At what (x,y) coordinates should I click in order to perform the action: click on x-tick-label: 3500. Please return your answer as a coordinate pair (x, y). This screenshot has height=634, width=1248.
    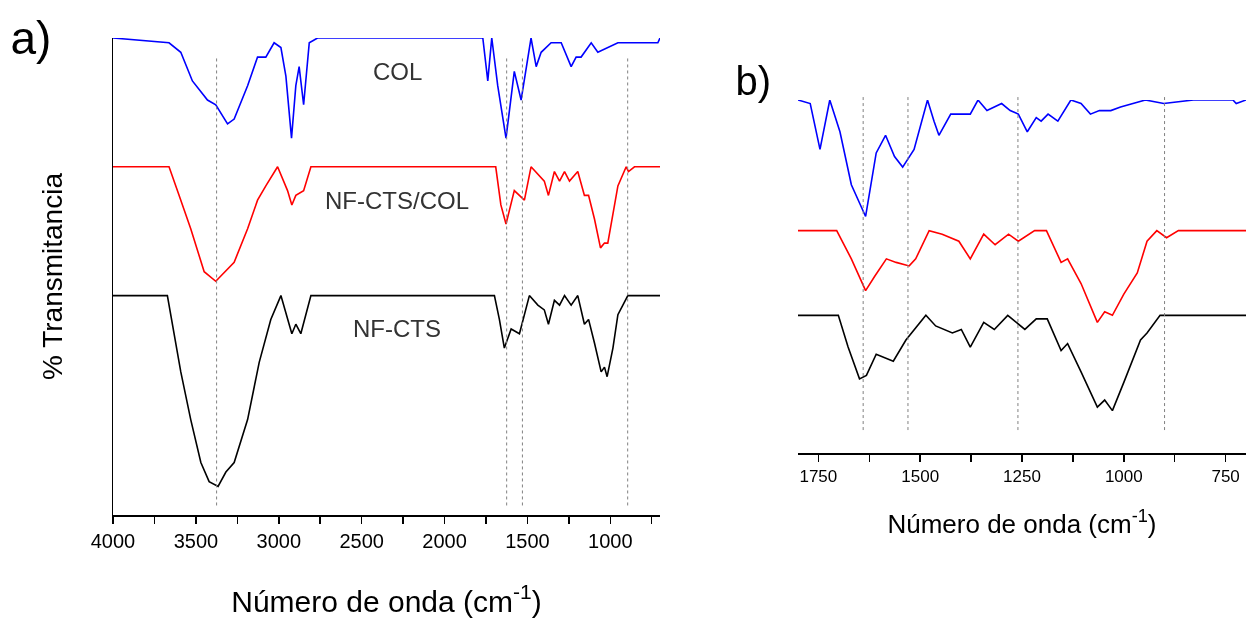
    Looking at the image, I should click on (196, 540).